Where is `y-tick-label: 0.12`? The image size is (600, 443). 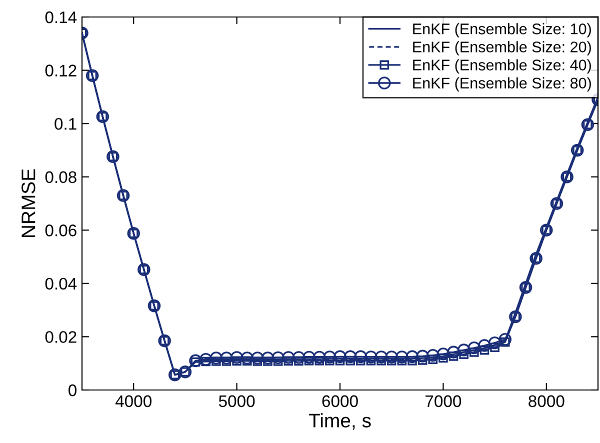 y-tick-label: 0.12 is located at coordinates (60, 70).